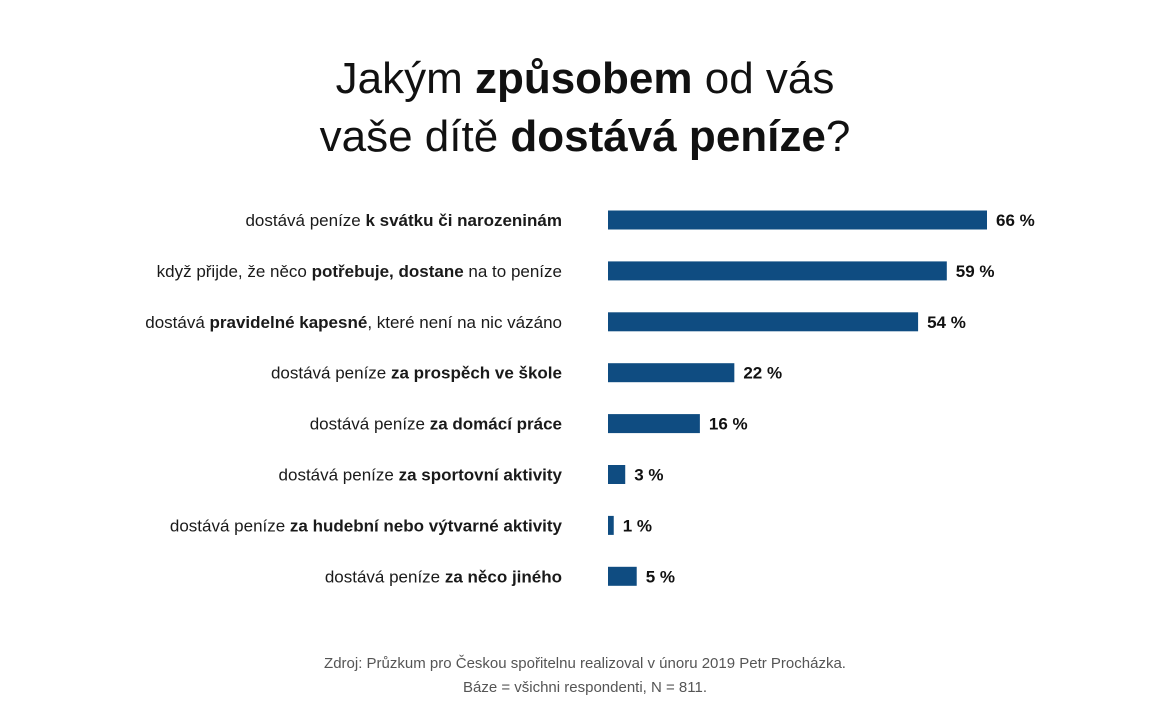 The image size is (1170, 725). What do you see at coordinates (476, 373) in the screenshot?
I see `category-label-3-run-1: za prospěch ve škole` at bounding box center [476, 373].